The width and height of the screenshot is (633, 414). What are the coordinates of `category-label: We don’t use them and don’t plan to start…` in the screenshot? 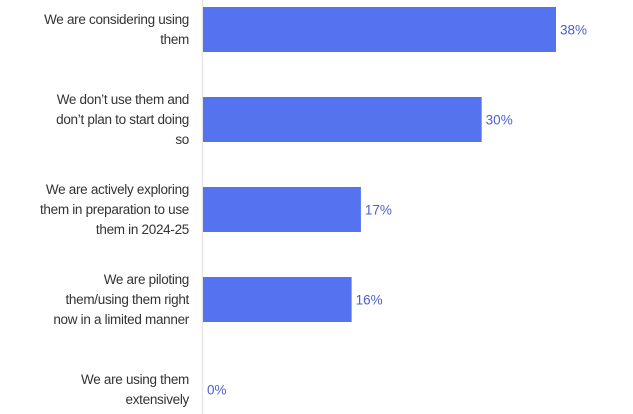 It's located at (94, 120).